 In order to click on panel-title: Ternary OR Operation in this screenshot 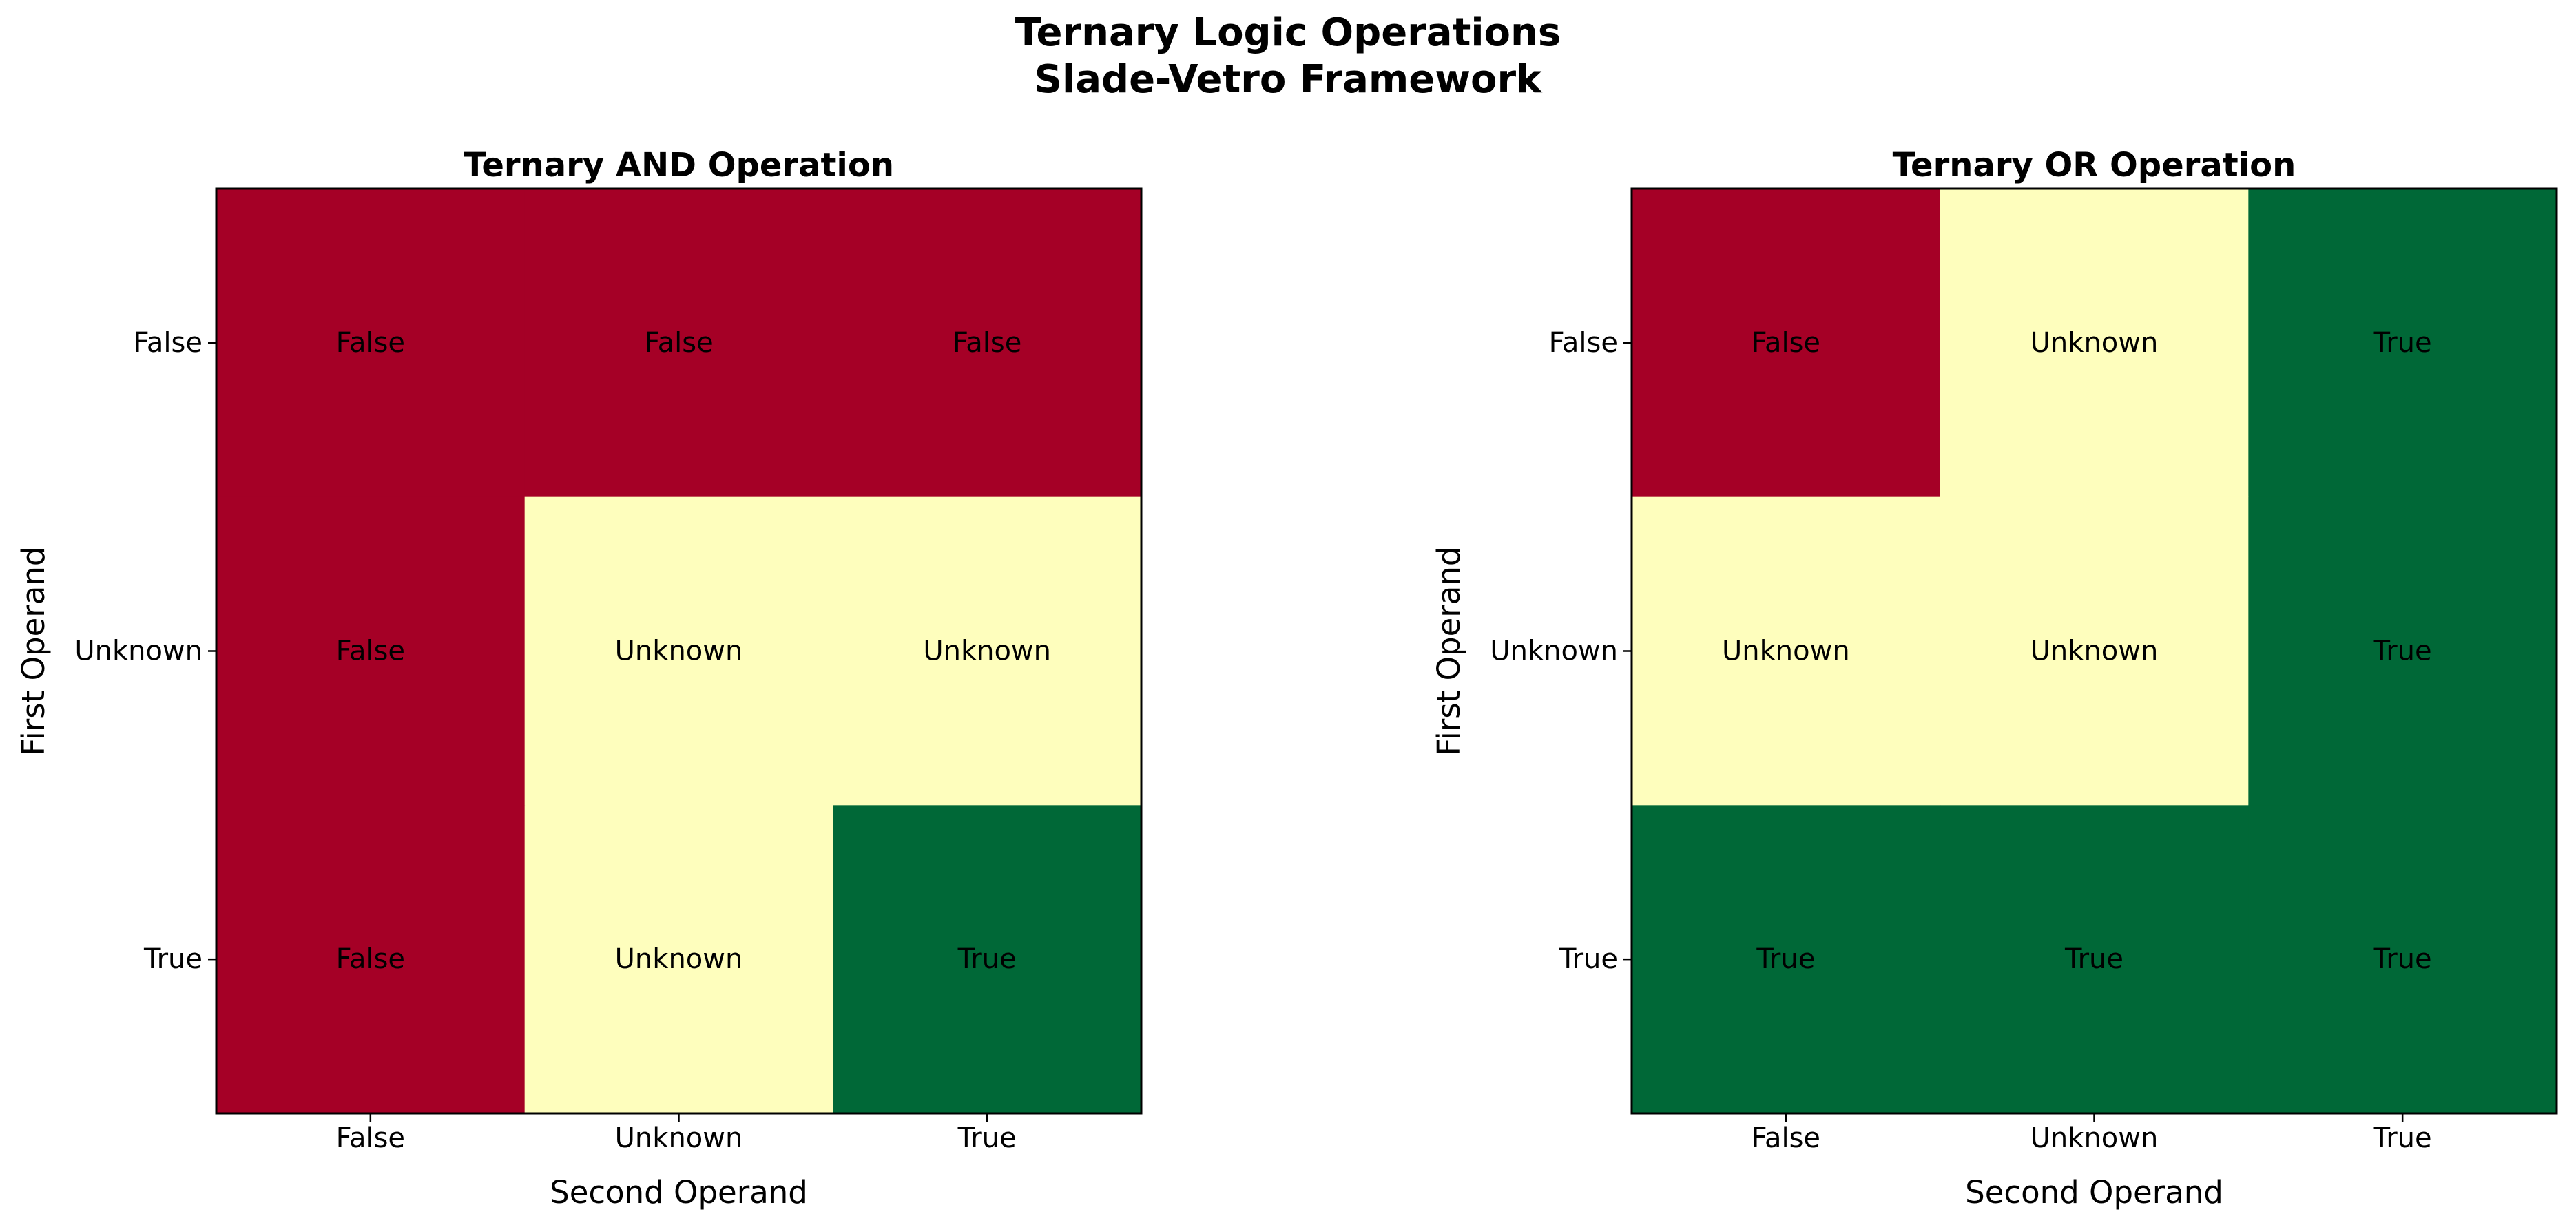, I will do `click(2094, 166)`.